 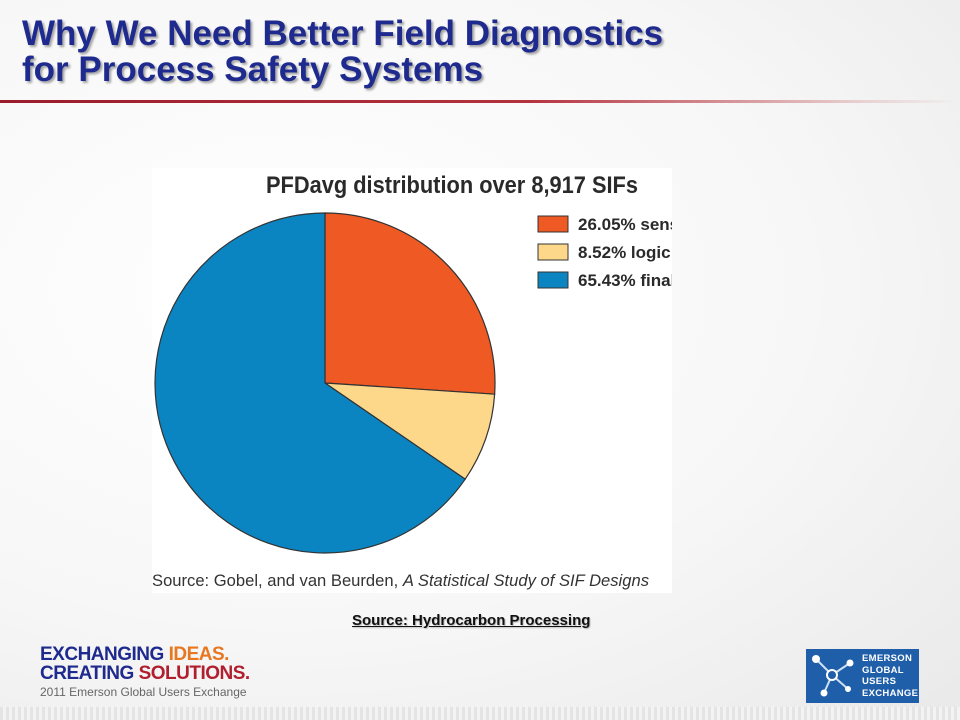 What do you see at coordinates (833, 676) in the screenshot?
I see `network-logo-icon` at bounding box center [833, 676].